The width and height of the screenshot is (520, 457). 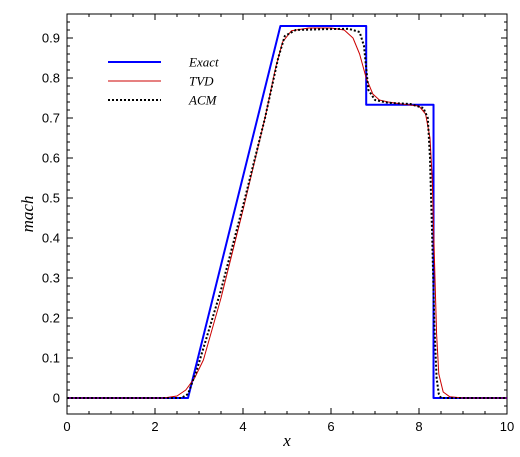 What do you see at coordinates (51, 198) in the screenshot?
I see `y-tick-label: 0.5` at bounding box center [51, 198].